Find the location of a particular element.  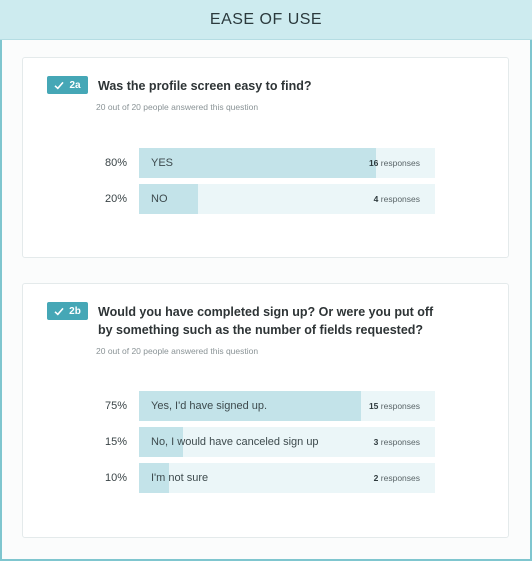

answer-row: 10% I'm not sure 2 responses is located at coordinates (266, 478).